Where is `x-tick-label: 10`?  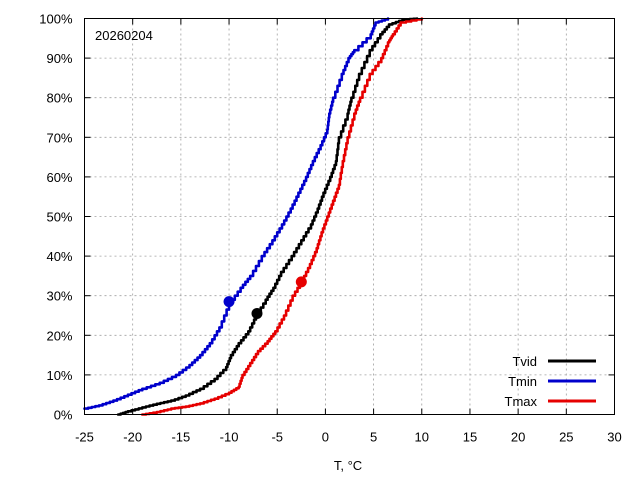
x-tick-label: 10 is located at coordinates (422, 437).